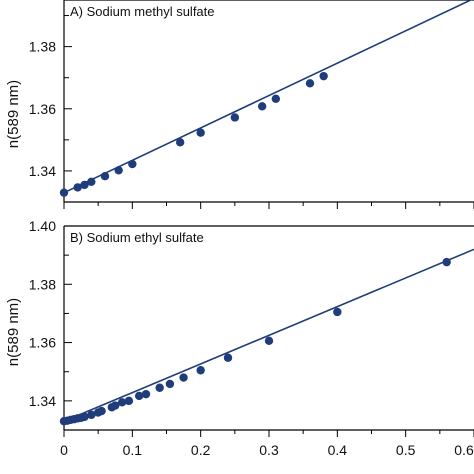 This screenshot has width=474, height=474. Describe the element at coordinates (142, 11) in the screenshot. I see `panel-title: A) Sodium methyl sulfate` at that location.